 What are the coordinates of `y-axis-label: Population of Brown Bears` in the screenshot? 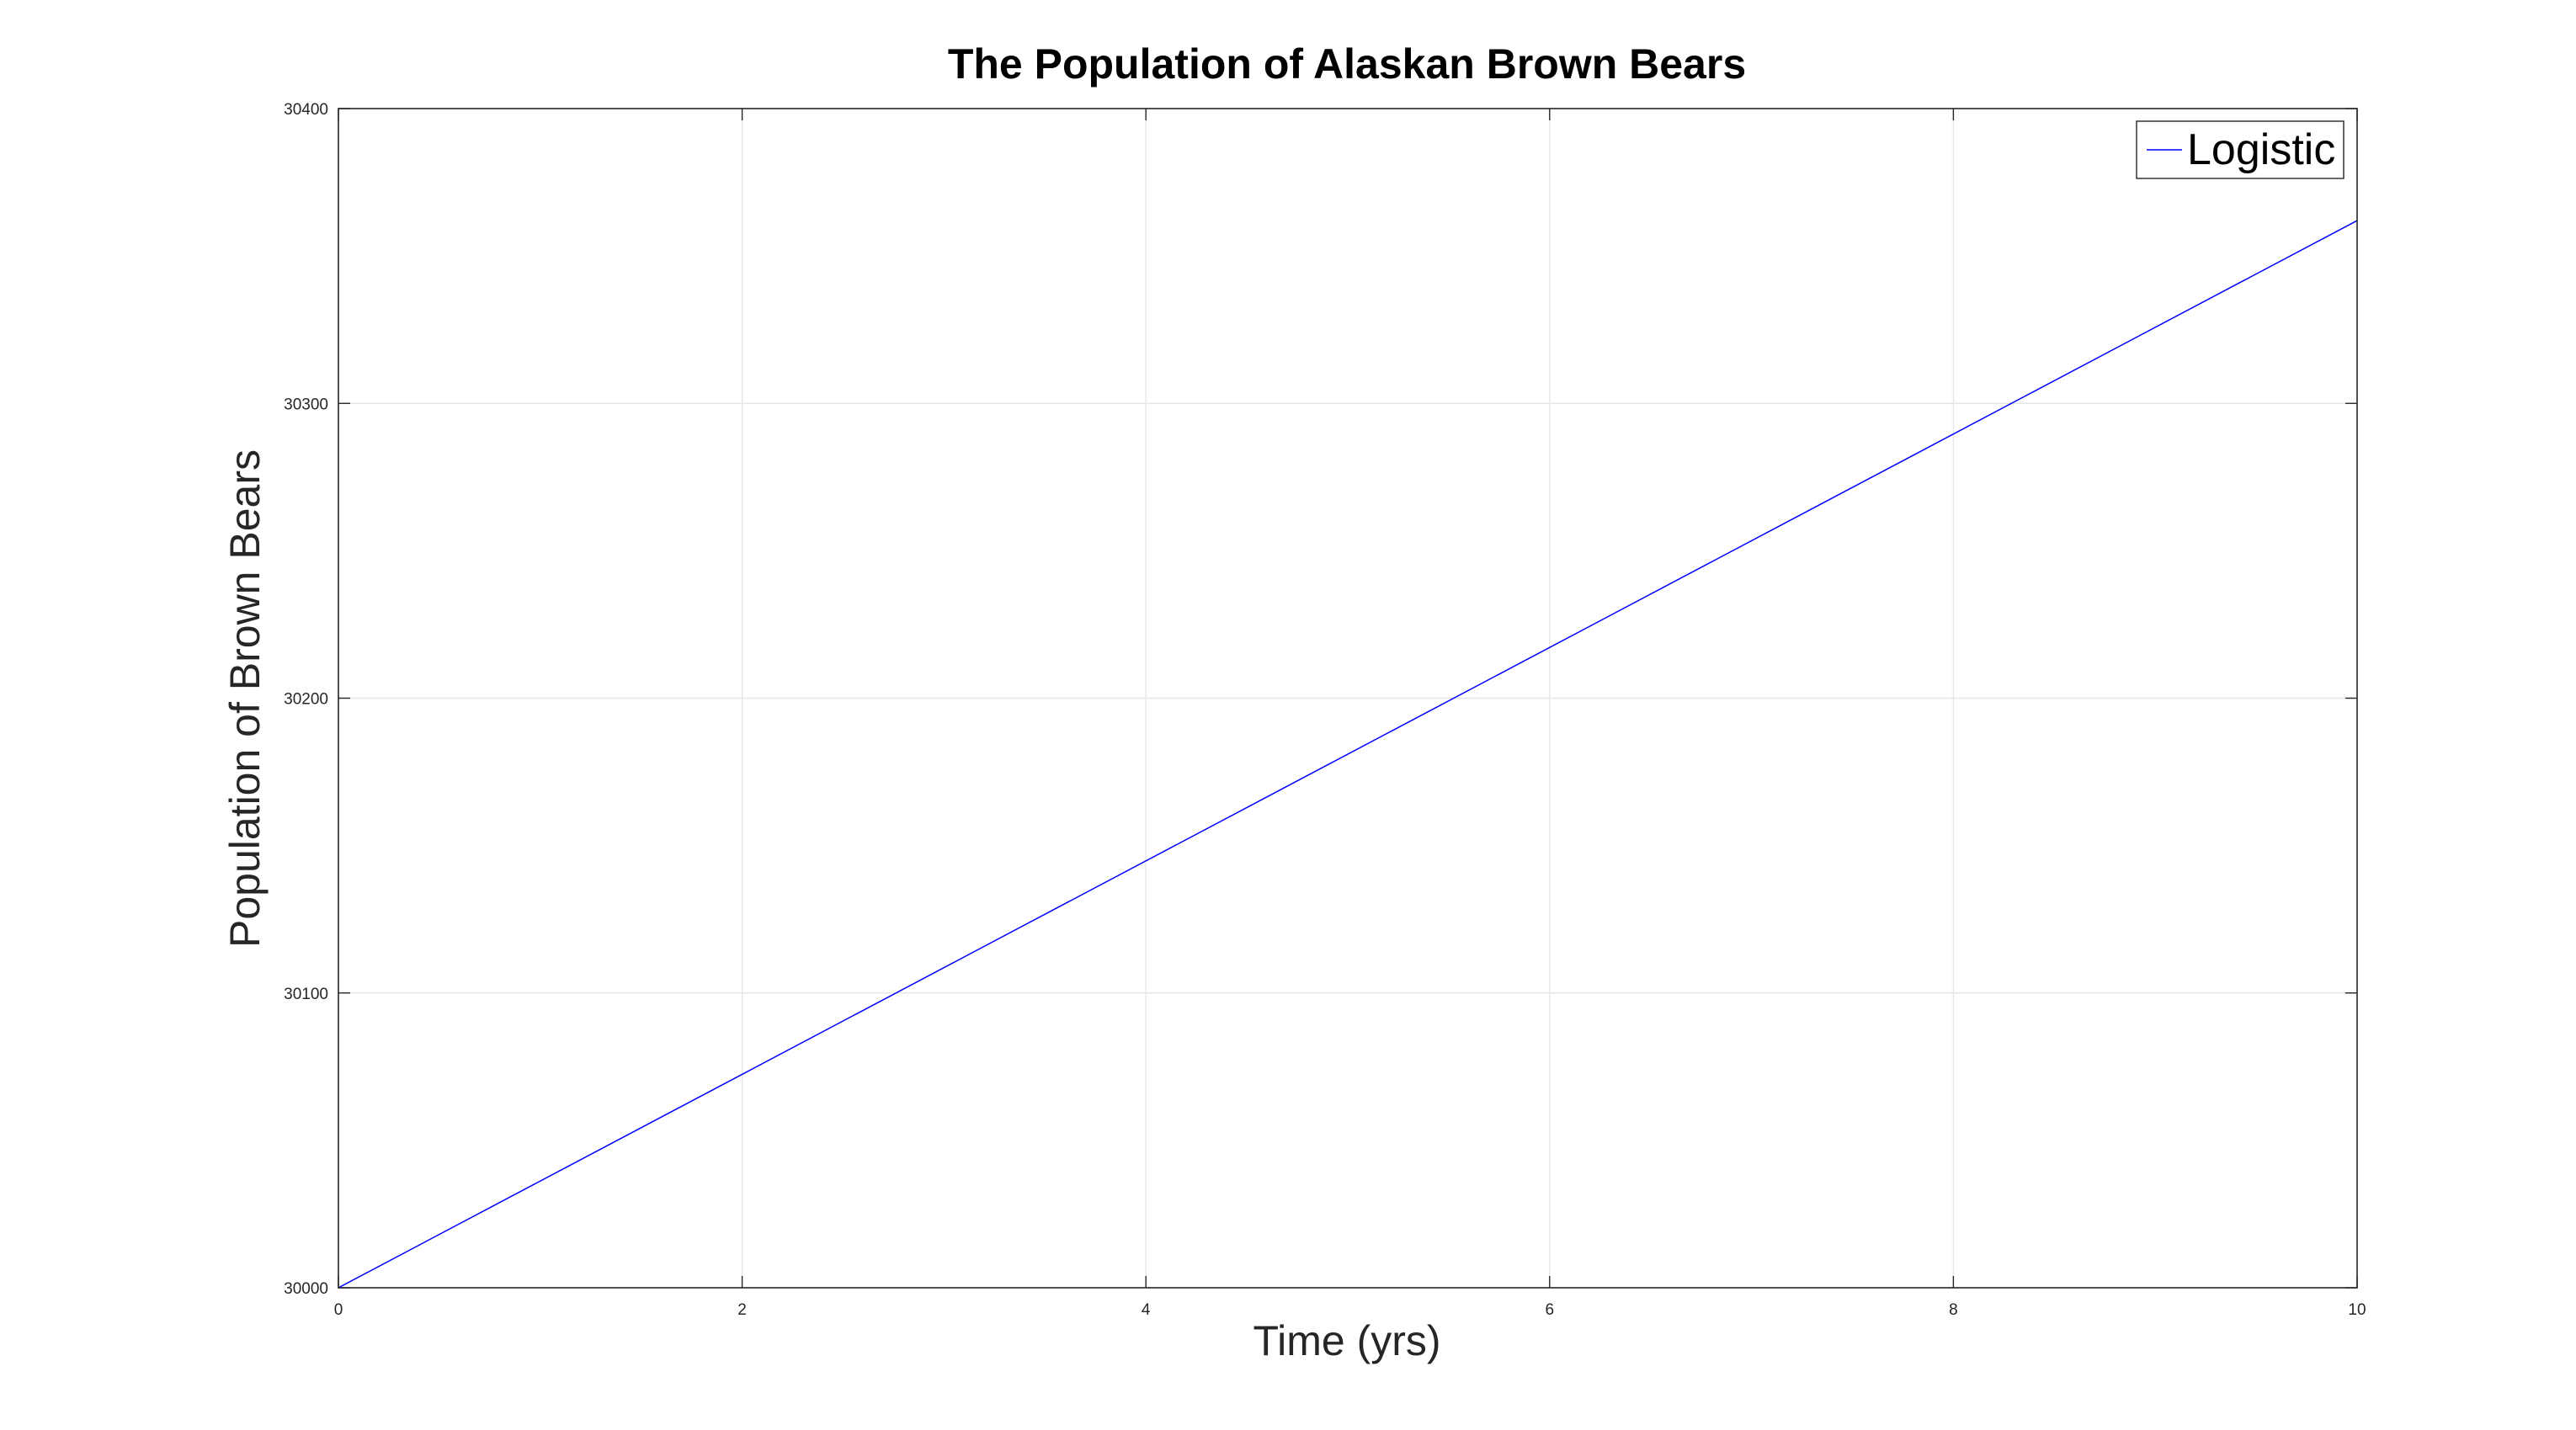 It's located at (245, 698).